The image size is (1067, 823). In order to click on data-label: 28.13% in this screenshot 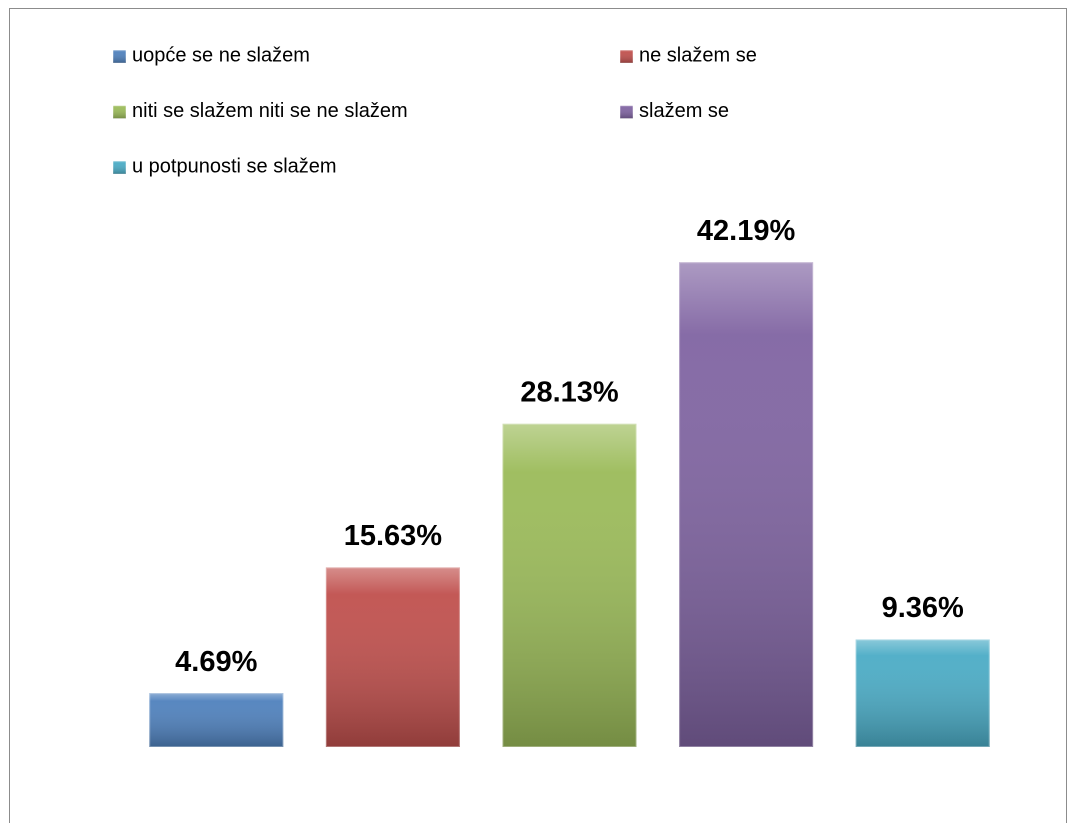, I will do `click(569, 392)`.